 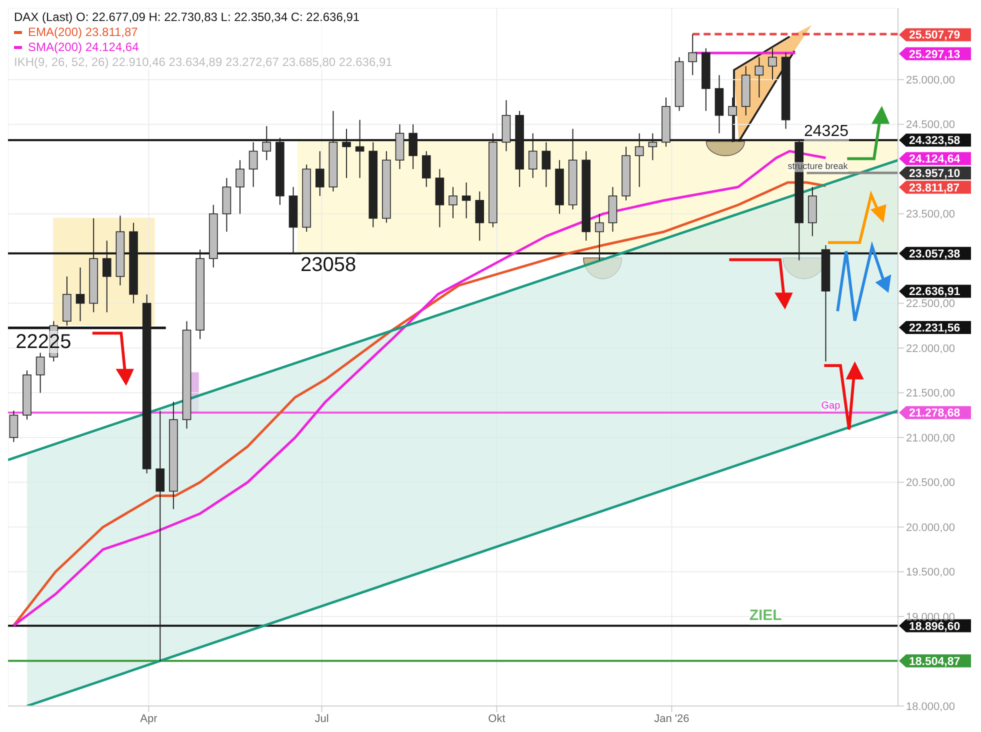 I want to click on annotation: 24325, so click(x=826, y=132).